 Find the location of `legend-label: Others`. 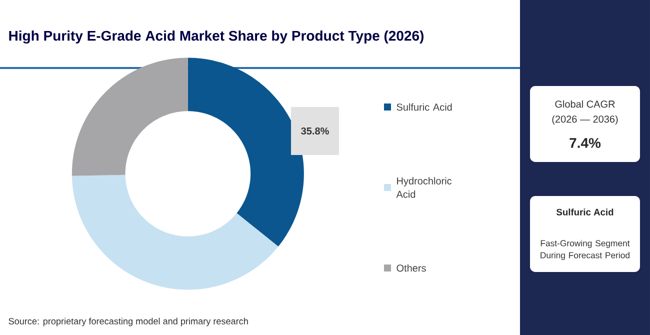

legend-label: Others is located at coordinates (411, 268).